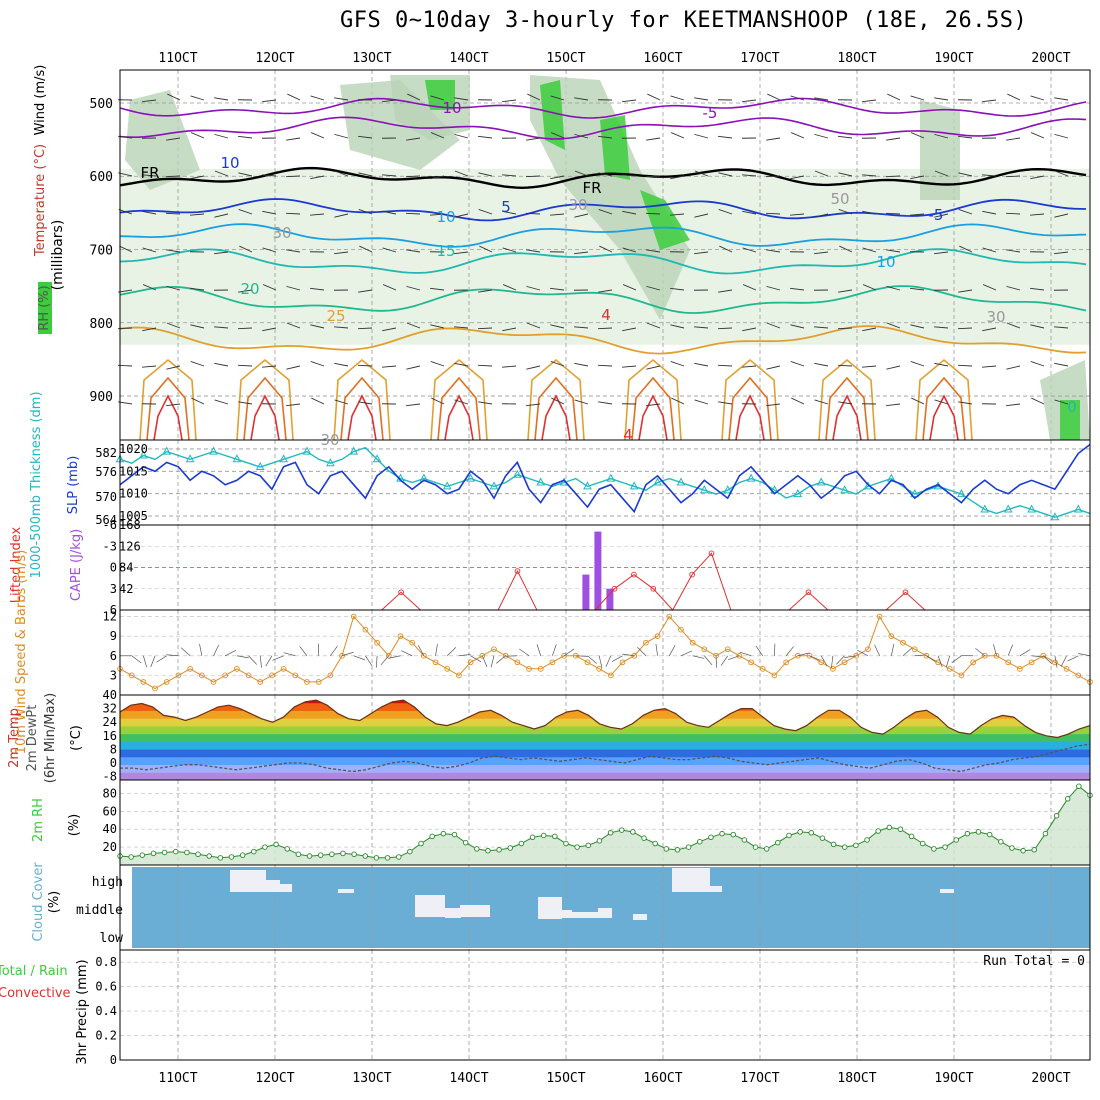 The image size is (1100, 1100). What do you see at coordinates (149, 173) in the screenshot?
I see `contour-label: FR` at bounding box center [149, 173].